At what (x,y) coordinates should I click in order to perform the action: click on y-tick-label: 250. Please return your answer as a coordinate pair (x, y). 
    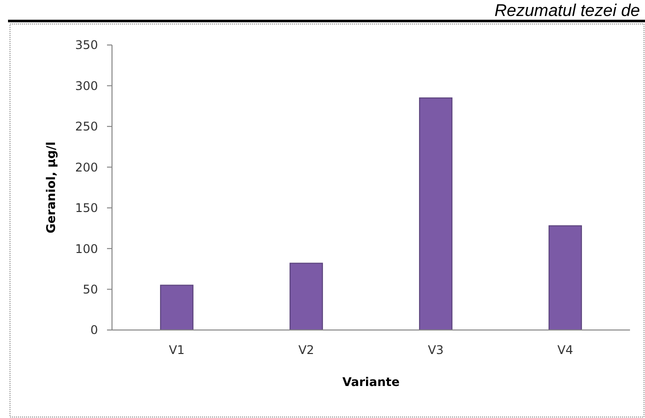
    Looking at the image, I should click on (86, 127).